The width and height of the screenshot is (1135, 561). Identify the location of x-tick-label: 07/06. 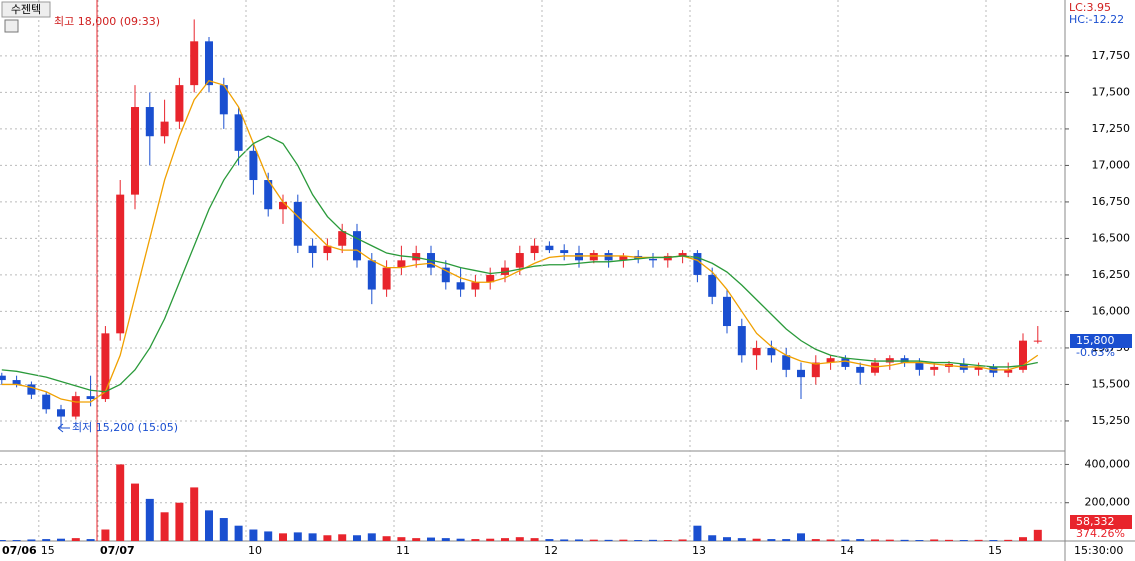
(19, 550).